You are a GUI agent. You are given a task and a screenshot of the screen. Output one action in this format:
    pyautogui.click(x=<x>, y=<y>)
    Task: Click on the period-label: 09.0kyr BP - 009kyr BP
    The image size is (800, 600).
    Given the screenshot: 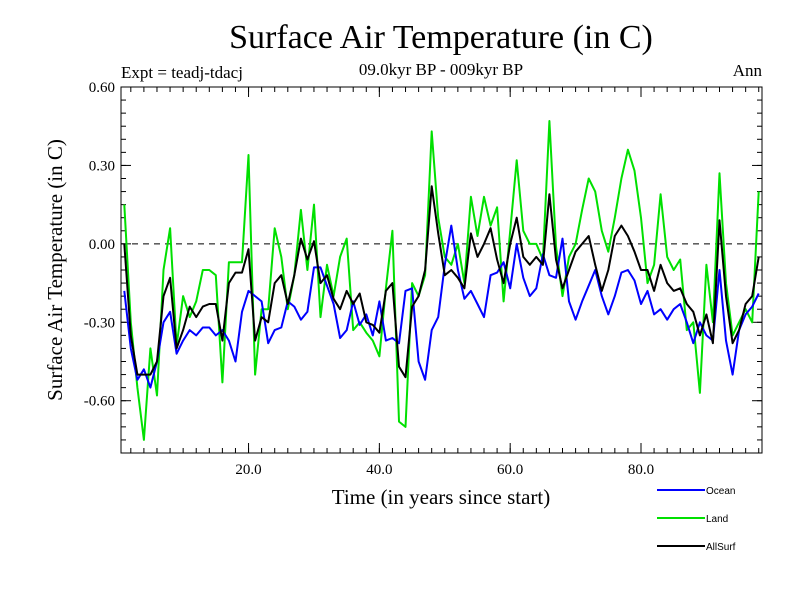 What is the action you would take?
    pyautogui.click(x=441, y=69)
    